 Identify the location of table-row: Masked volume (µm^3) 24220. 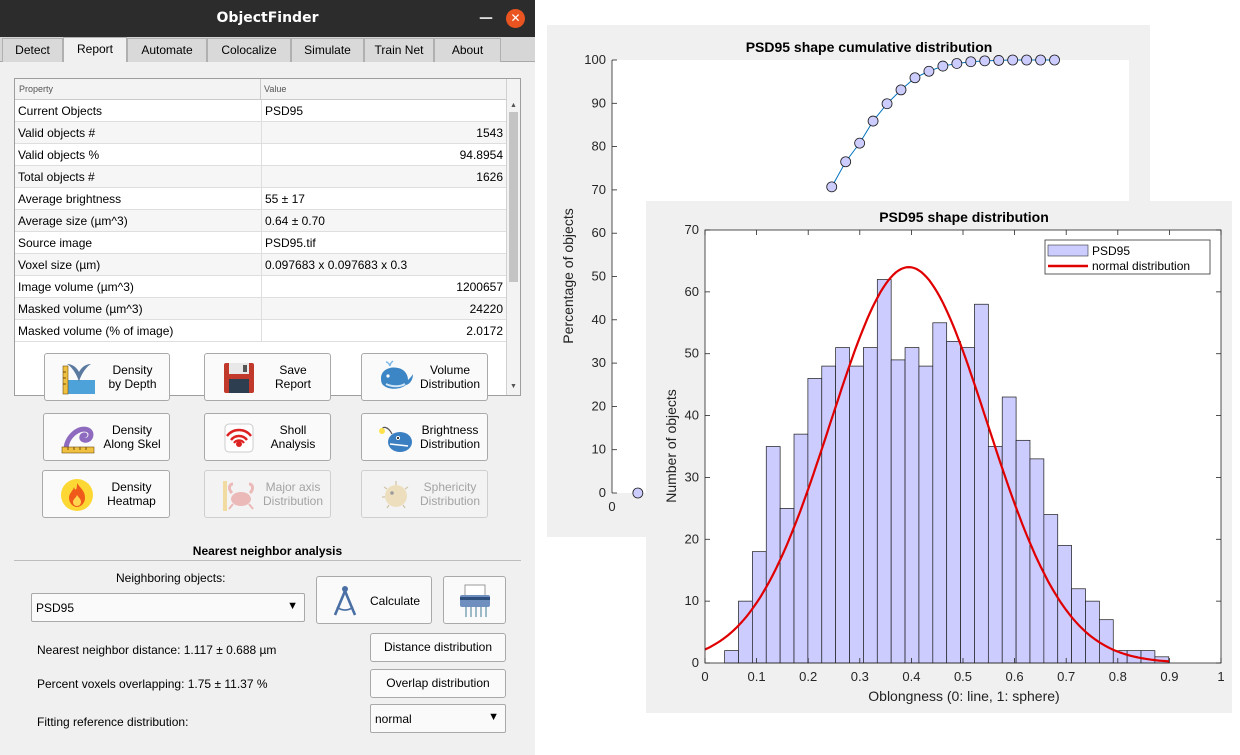
(261, 309).